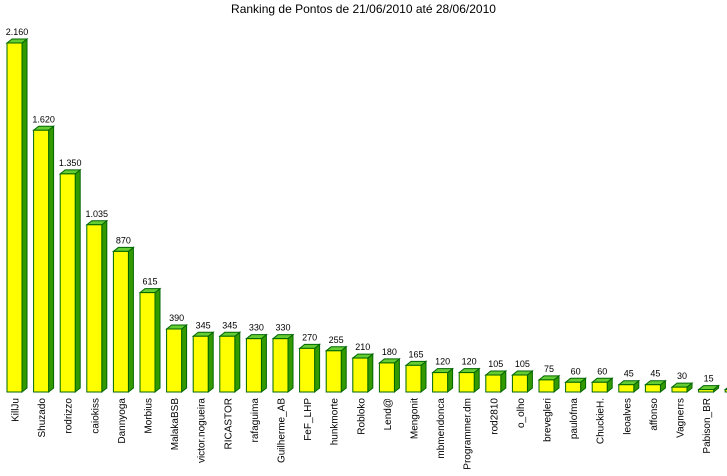  Describe the element at coordinates (43, 119) in the screenshot. I see `value-label: 1.620` at that location.